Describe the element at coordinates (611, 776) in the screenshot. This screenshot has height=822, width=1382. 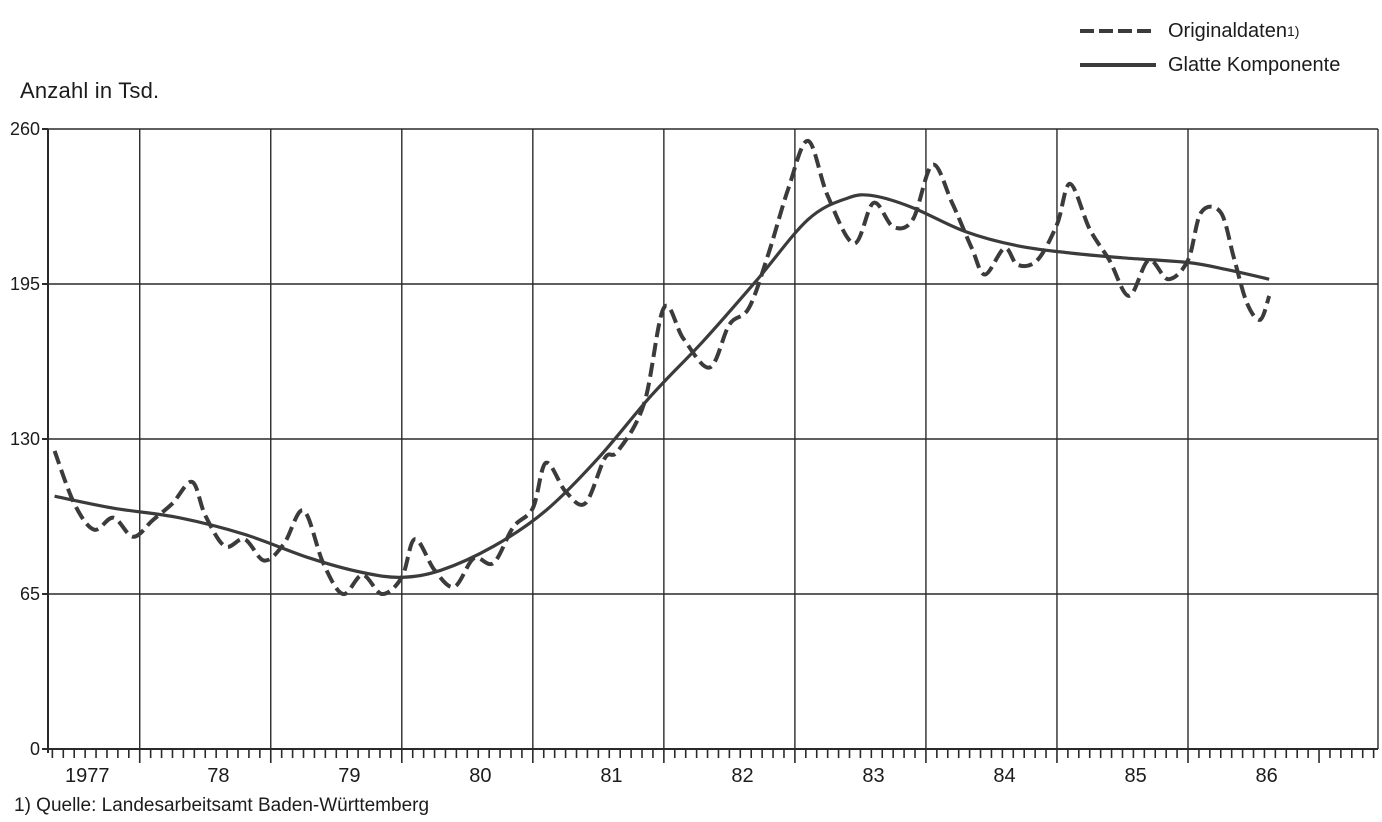
I see `x-tick-label: 81` at that location.